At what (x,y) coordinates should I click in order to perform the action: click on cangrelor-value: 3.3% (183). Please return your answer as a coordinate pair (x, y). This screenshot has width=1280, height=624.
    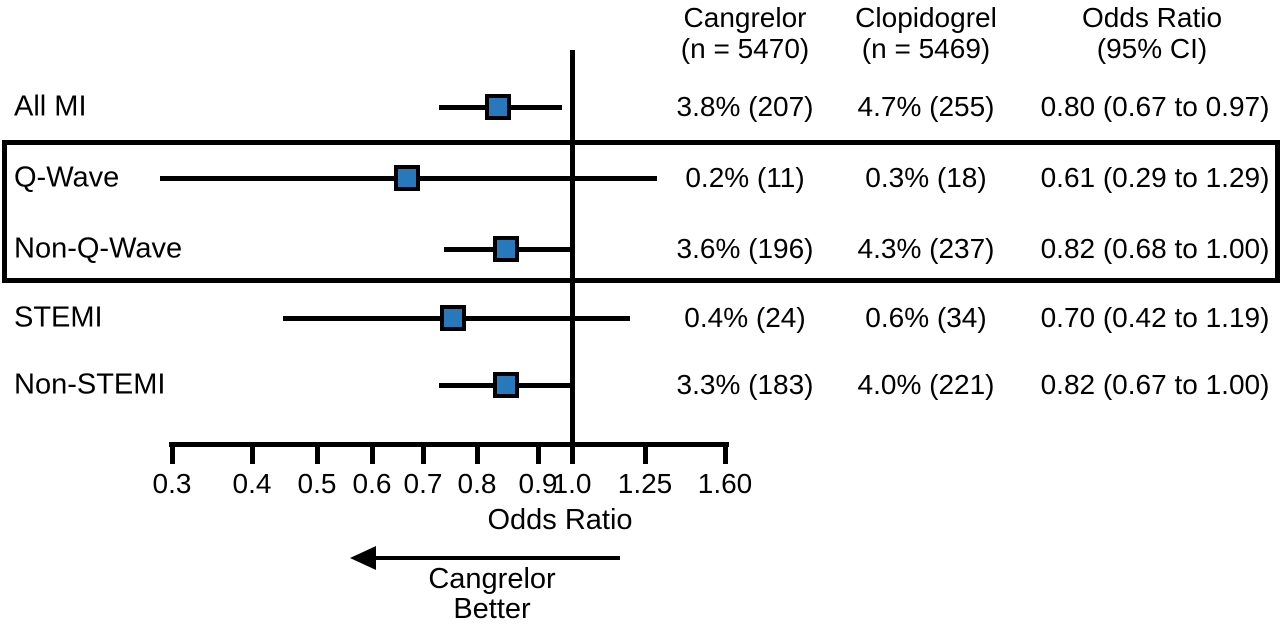
    Looking at the image, I should click on (745, 384).